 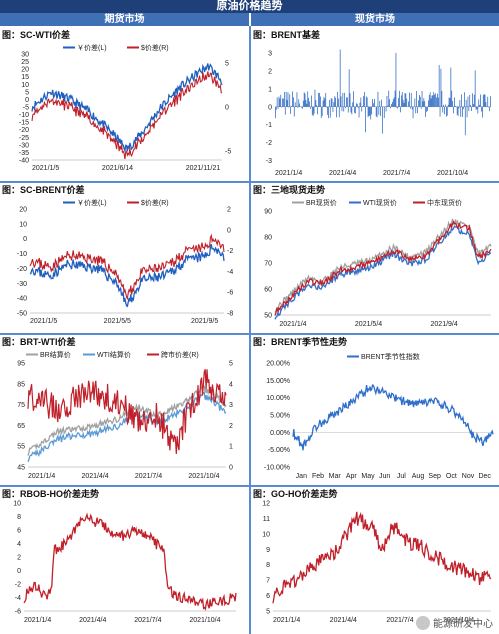 What do you see at coordinates (401, 476) in the screenshot?
I see `tick-label: Jul` at bounding box center [401, 476].